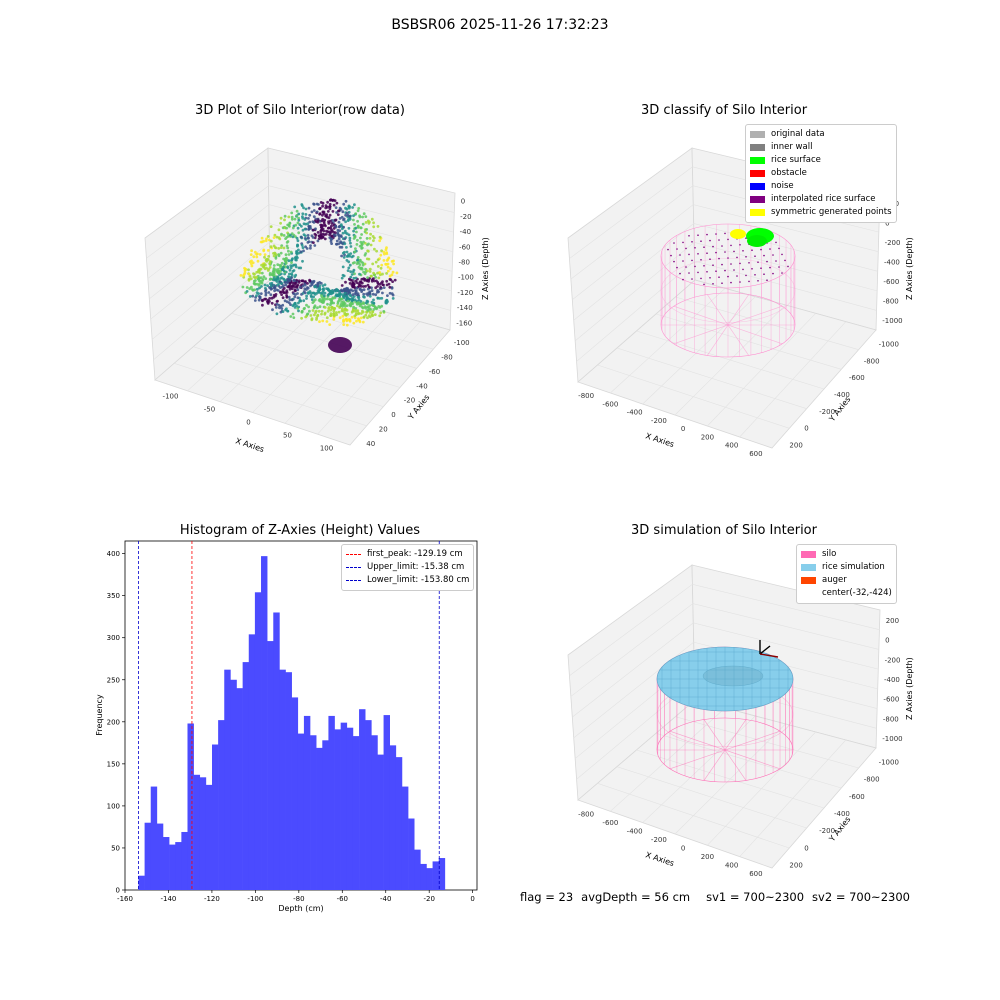 The image size is (1000, 1000). Describe the element at coordinates (434, 372) in the screenshot. I see `p1-ytick-label: -60` at that location.